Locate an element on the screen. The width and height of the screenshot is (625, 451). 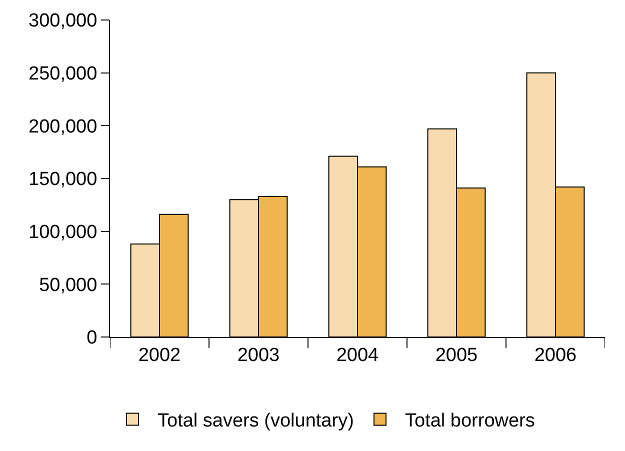
y-tick-label: 50,000 is located at coordinates (68, 285).